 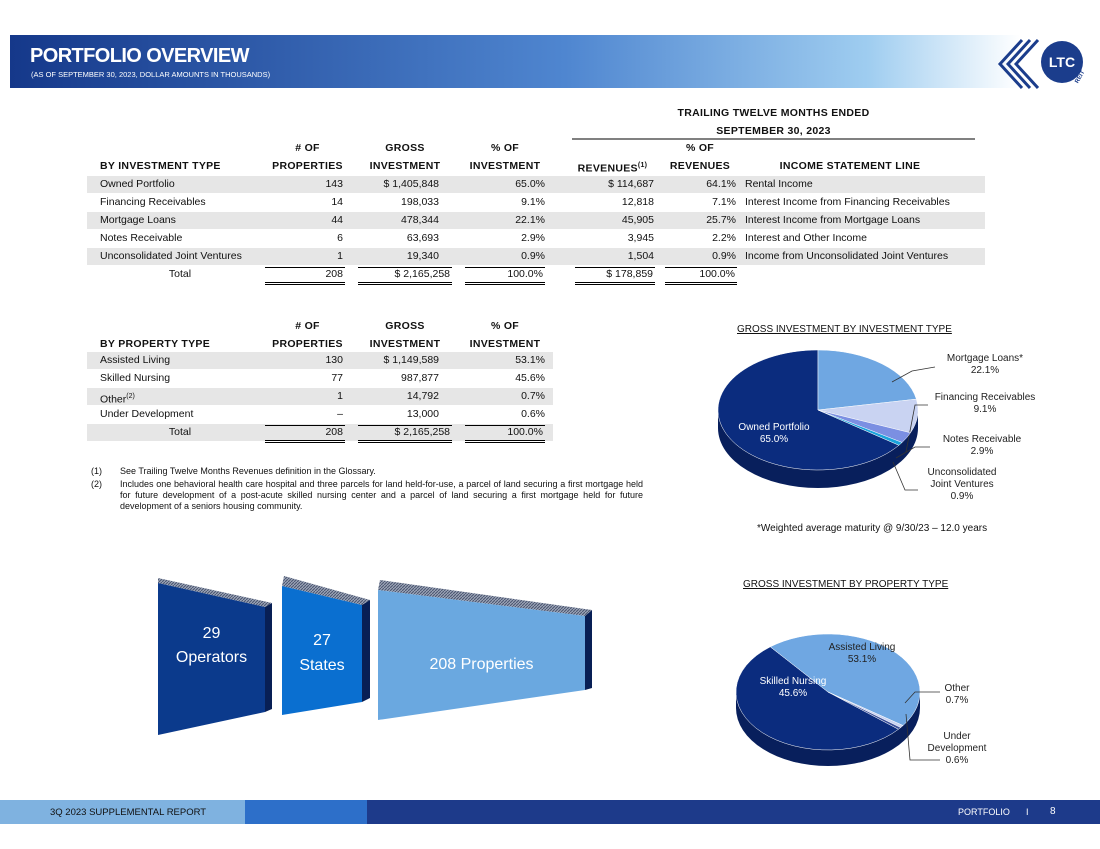 I want to click on pie-label: Owned Portfolio 65.0%, so click(x=774, y=434).